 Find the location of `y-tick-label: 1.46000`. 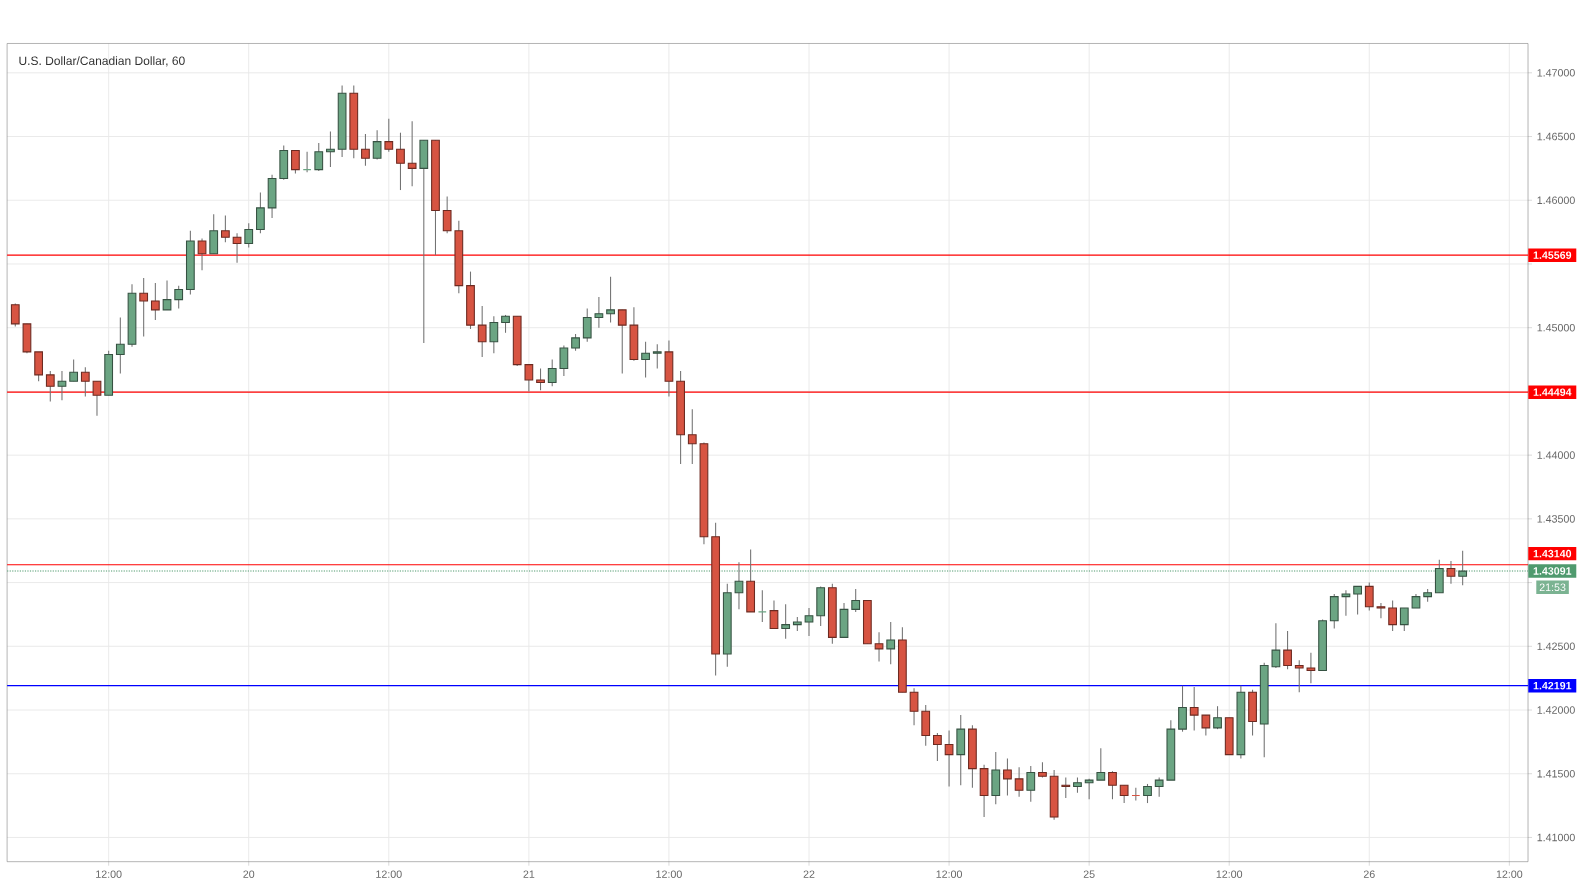

y-tick-label: 1.46000 is located at coordinates (1556, 200).